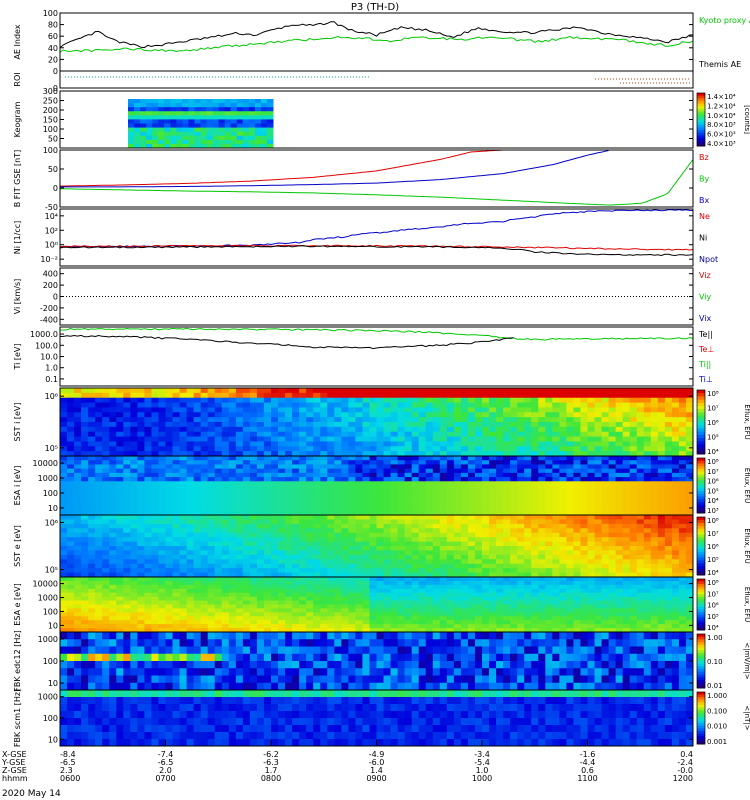  Describe the element at coordinates (17, 119) in the screenshot. I see `y-axis-label: Keogram` at that location.